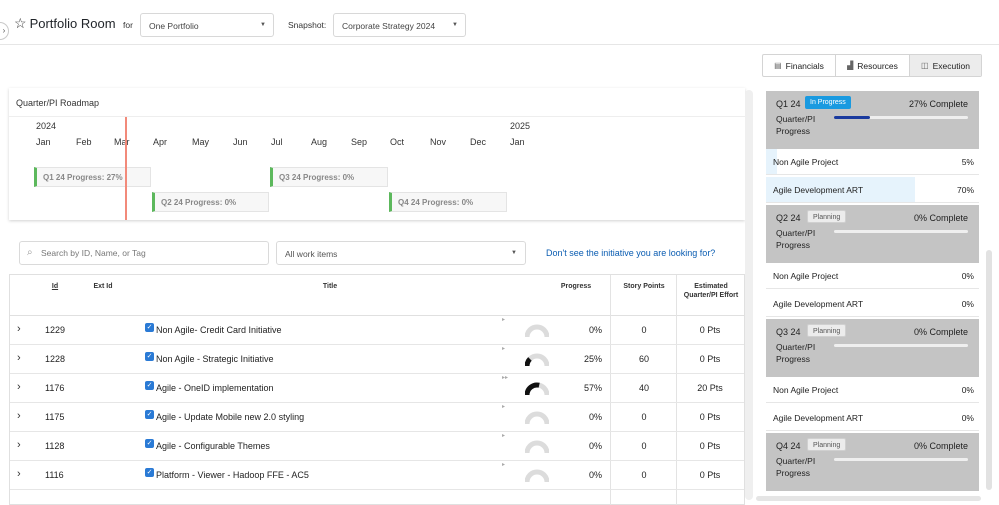 Image resolution: width=999 pixels, height=505 pixels. I want to click on project-progress-value: 70%, so click(965, 190).